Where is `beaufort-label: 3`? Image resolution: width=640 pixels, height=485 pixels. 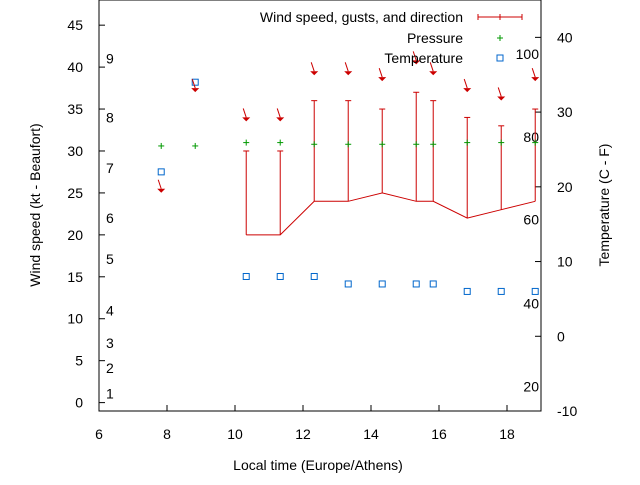
beaufort-label: 3 is located at coordinates (110, 343).